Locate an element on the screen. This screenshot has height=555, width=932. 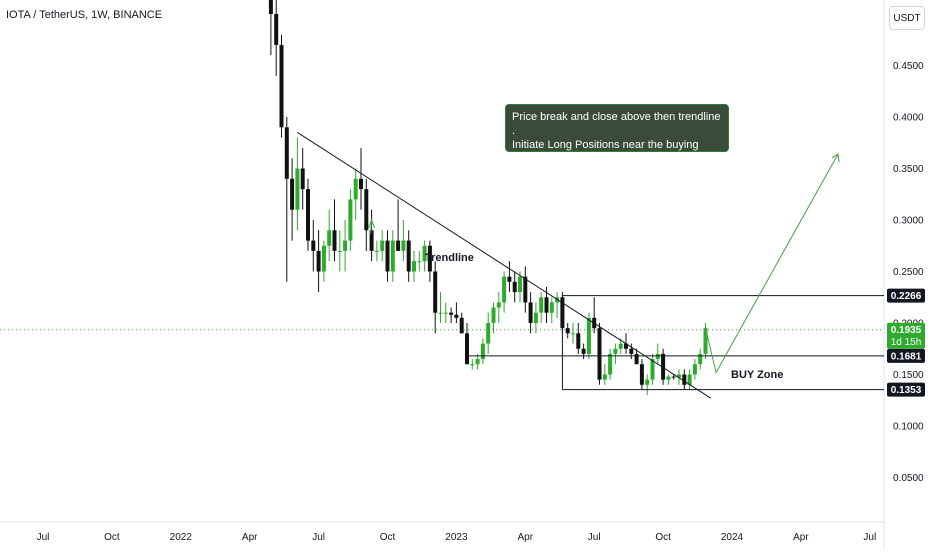
y-tick-label: 0.1500 is located at coordinates (908, 375).